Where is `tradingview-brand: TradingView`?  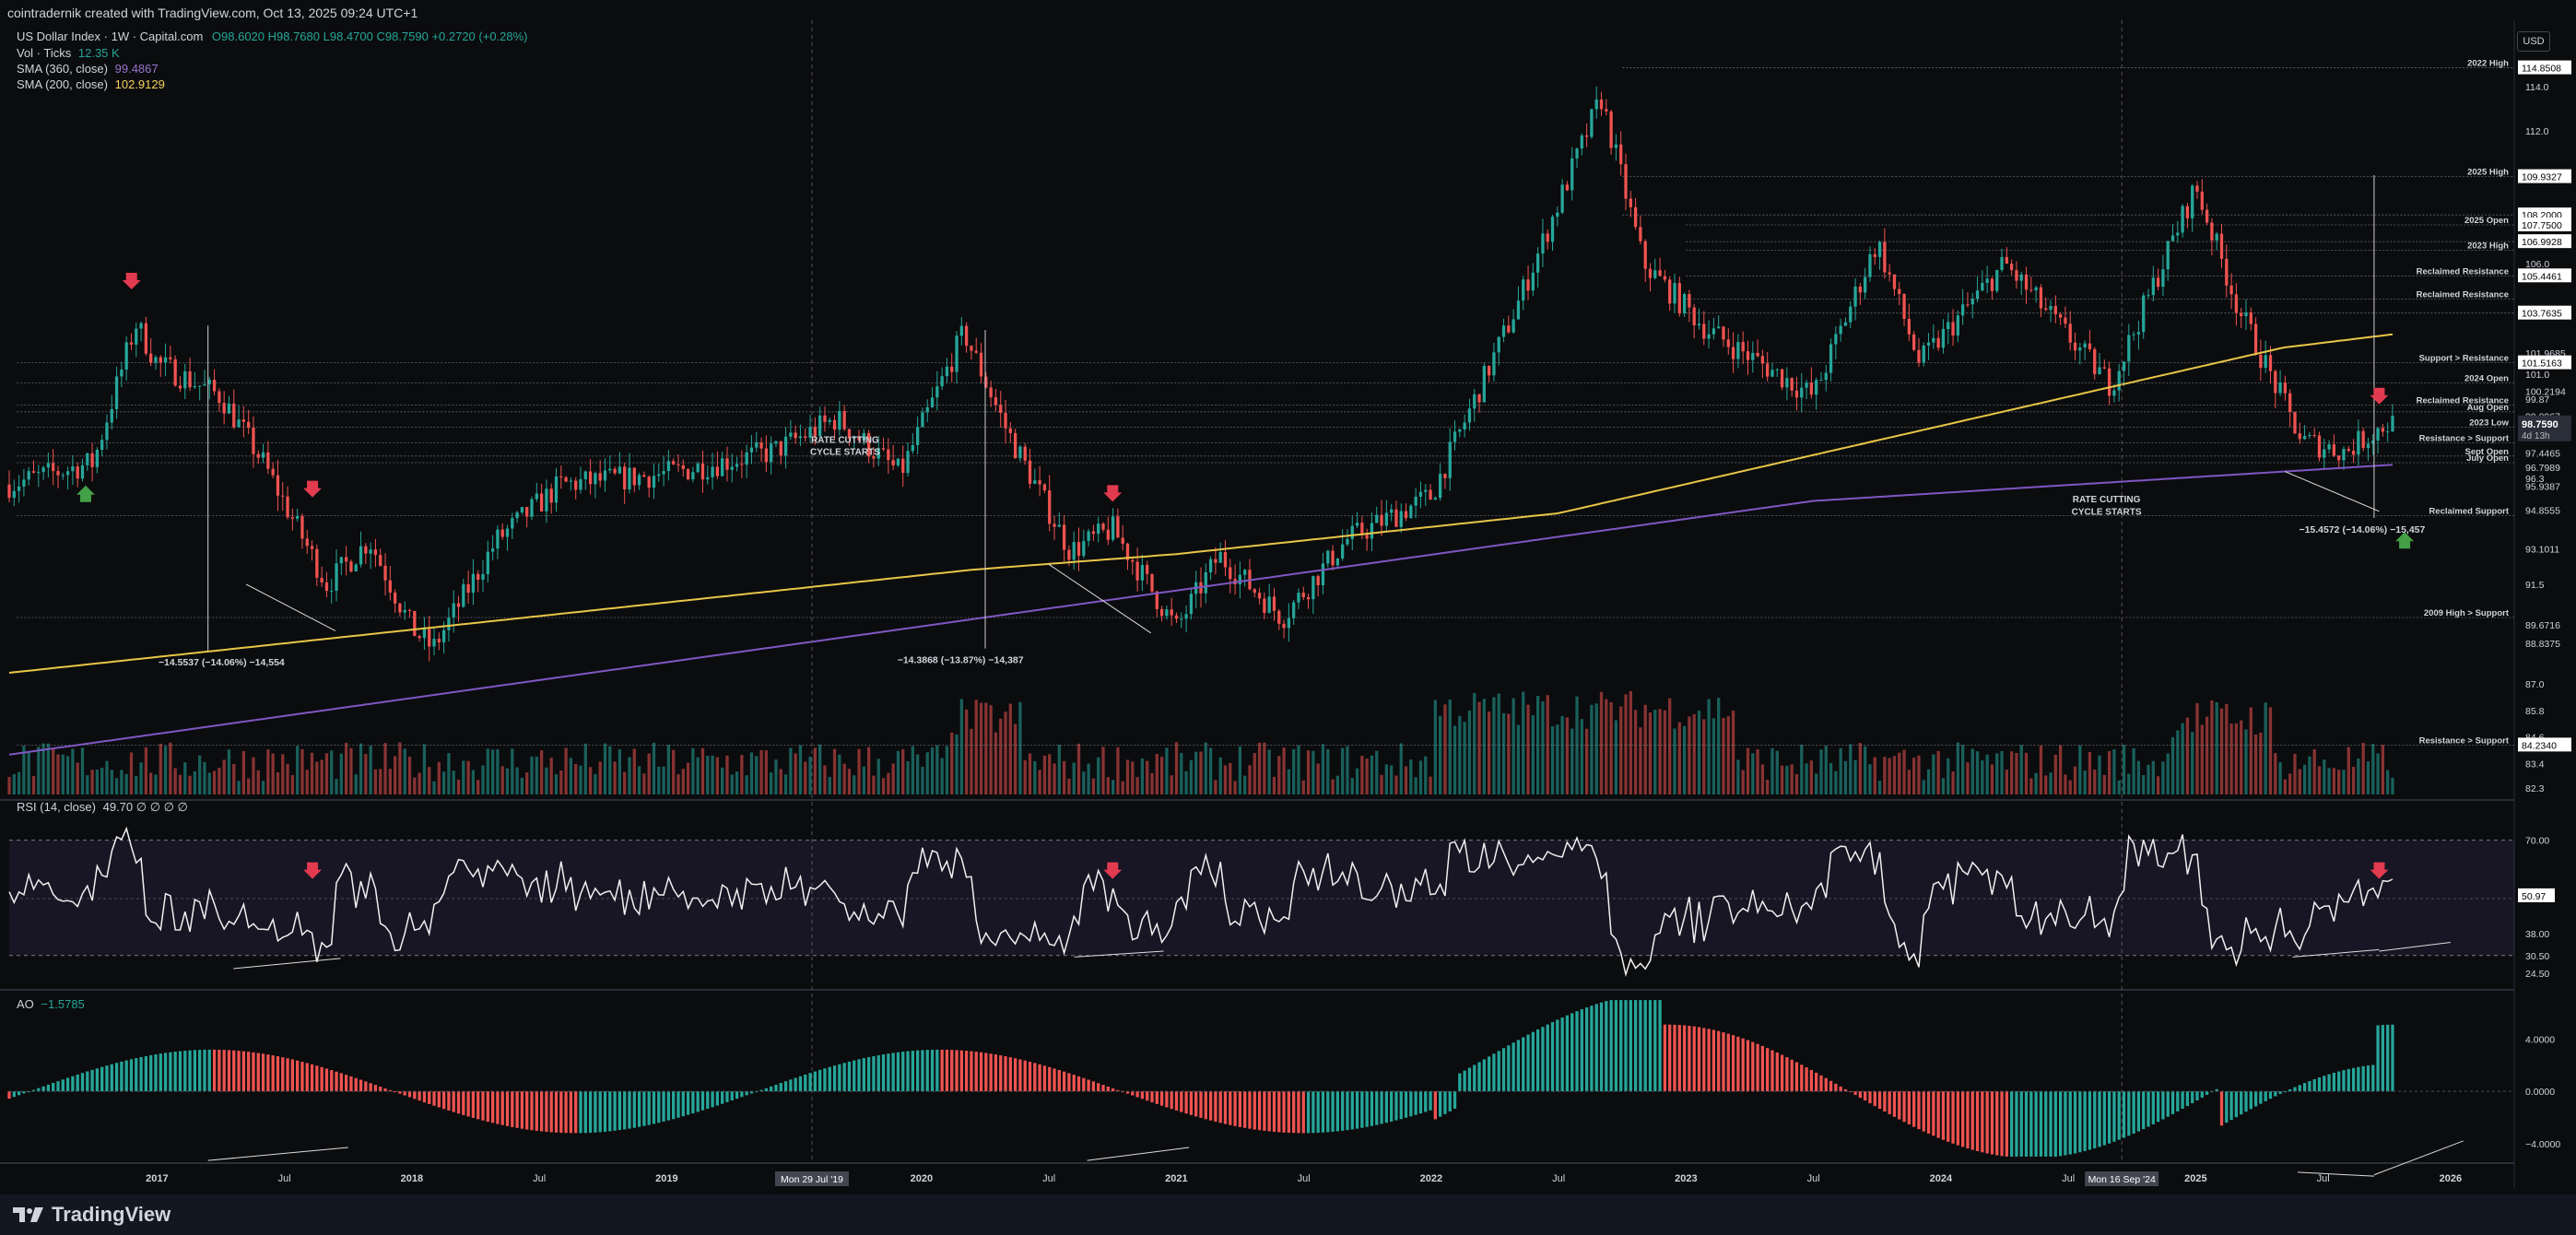 tradingview-brand: TradingView is located at coordinates (112, 1215).